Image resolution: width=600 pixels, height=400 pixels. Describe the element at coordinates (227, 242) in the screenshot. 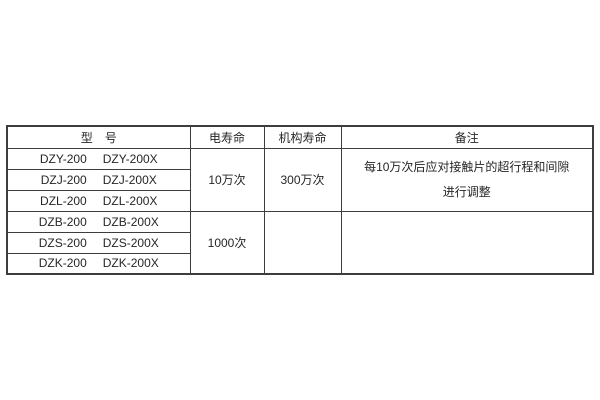

I see `electrical-life-cell: 1000次` at that location.